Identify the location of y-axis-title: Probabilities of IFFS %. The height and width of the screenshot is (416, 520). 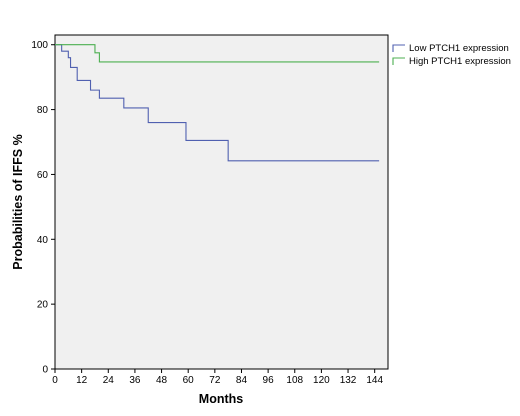
(18, 201).